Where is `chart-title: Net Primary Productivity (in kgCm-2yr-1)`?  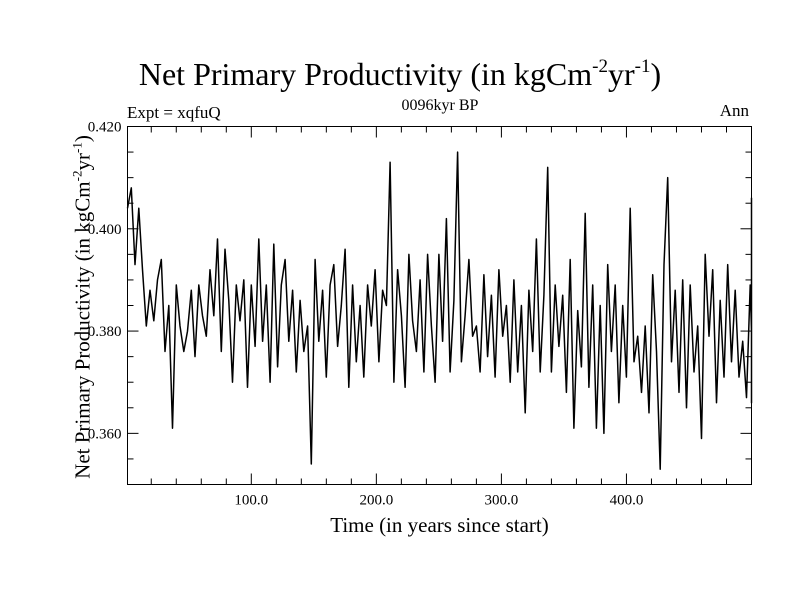
chart-title: Net Primary Productivity (in kgCm-2yr-1) is located at coordinates (400, 74).